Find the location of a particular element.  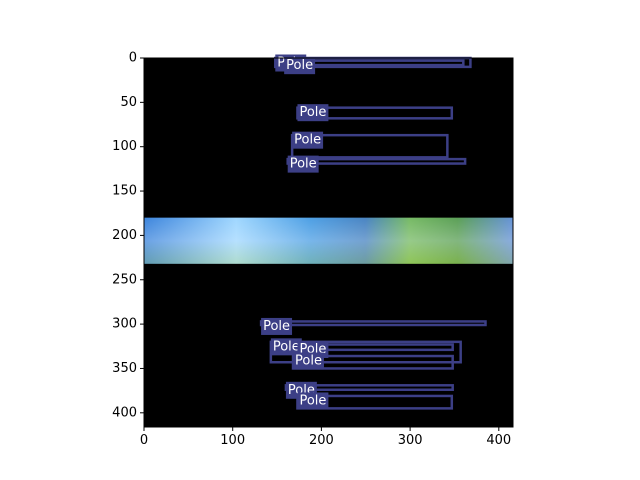

y-tick-label: 200 is located at coordinates (124, 235).